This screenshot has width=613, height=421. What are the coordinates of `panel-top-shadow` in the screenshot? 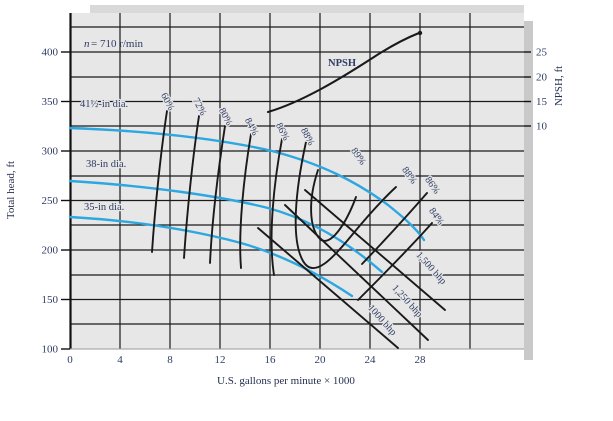 It's located at (307, 9).